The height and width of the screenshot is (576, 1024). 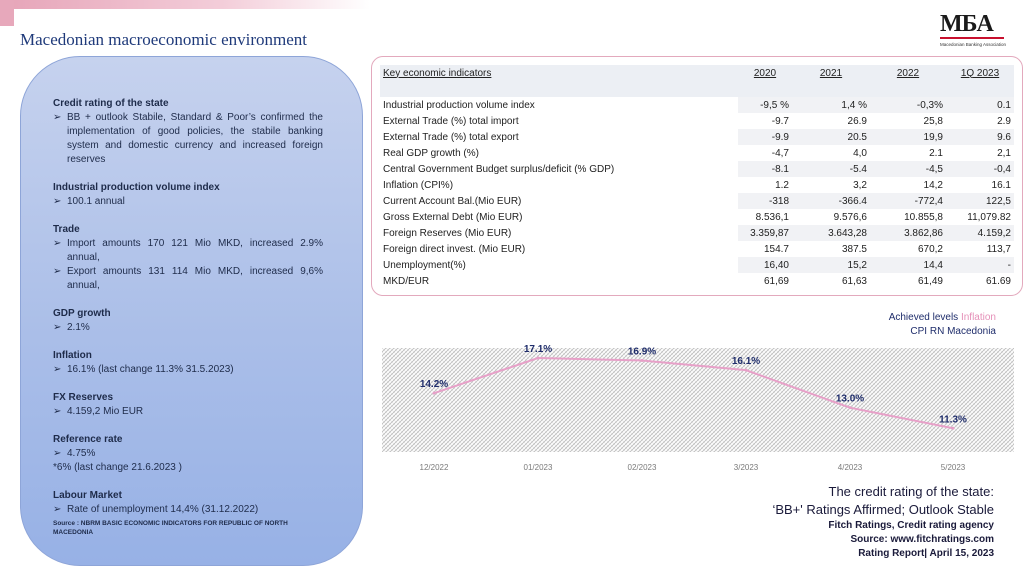 What do you see at coordinates (105, 411) in the screenshot?
I see `bullet-text: 4.159,2 Mio EUR` at bounding box center [105, 411].